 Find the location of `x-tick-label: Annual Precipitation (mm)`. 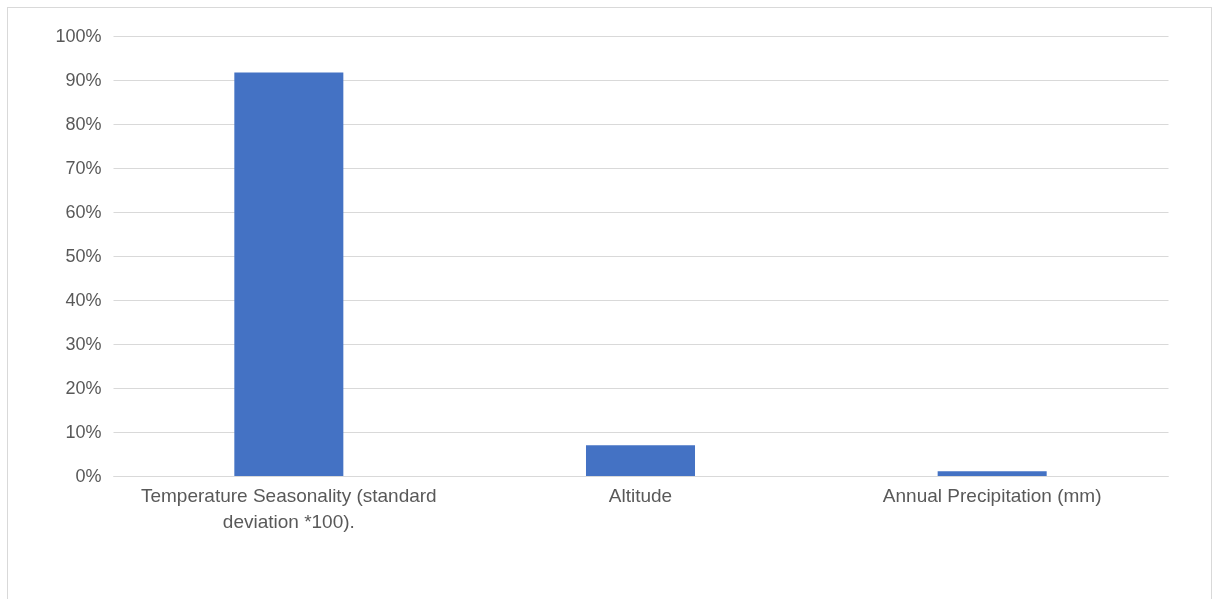

x-tick-label: Annual Precipitation (mm) is located at coordinates (992, 495).